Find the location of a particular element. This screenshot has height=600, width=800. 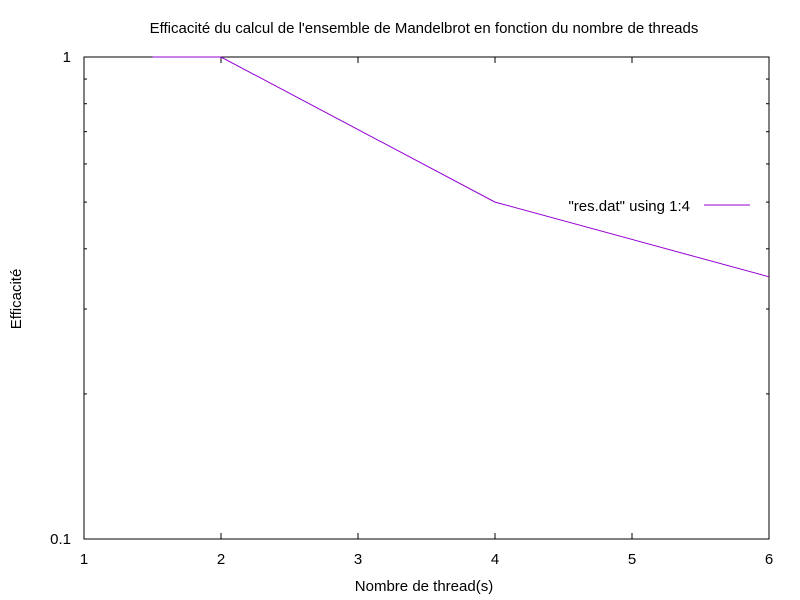

y-tick-label: 1 is located at coordinates (67, 57).